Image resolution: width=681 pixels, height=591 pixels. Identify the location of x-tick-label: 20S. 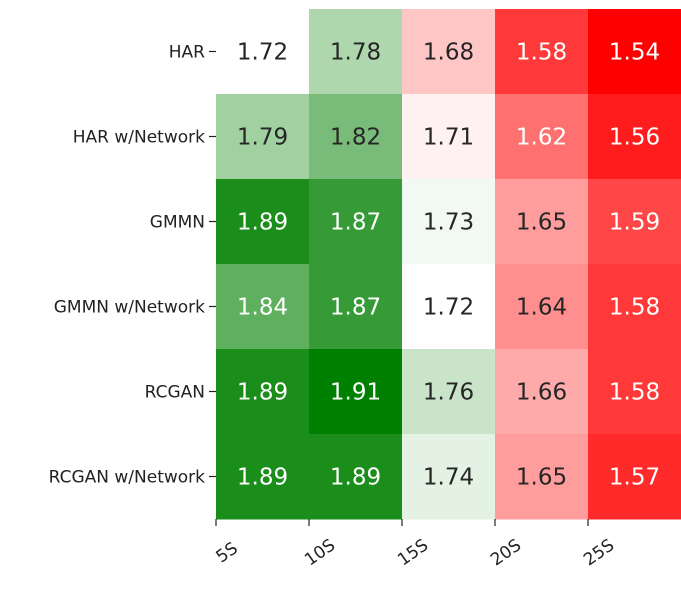
(506, 552).